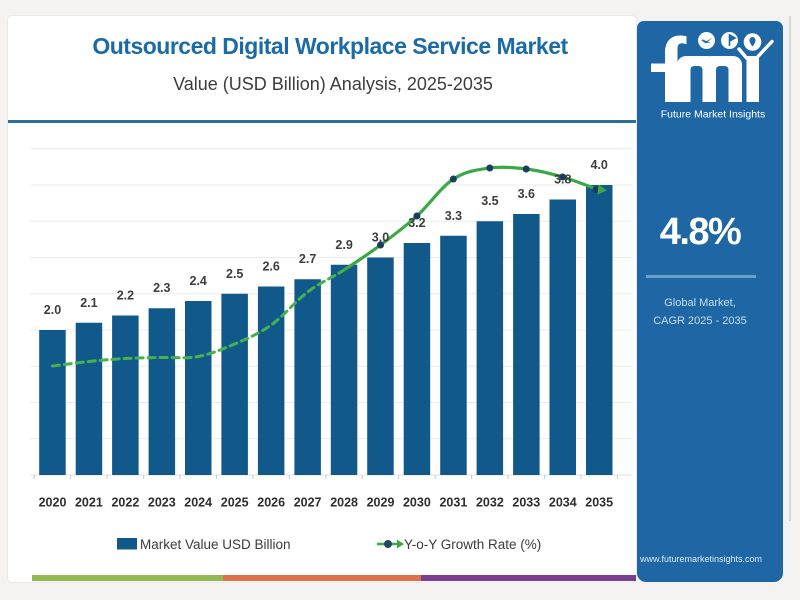  What do you see at coordinates (453, 216) in the screenshot?
I see `svg-text: 3.3` at bounding box center [453, 216].